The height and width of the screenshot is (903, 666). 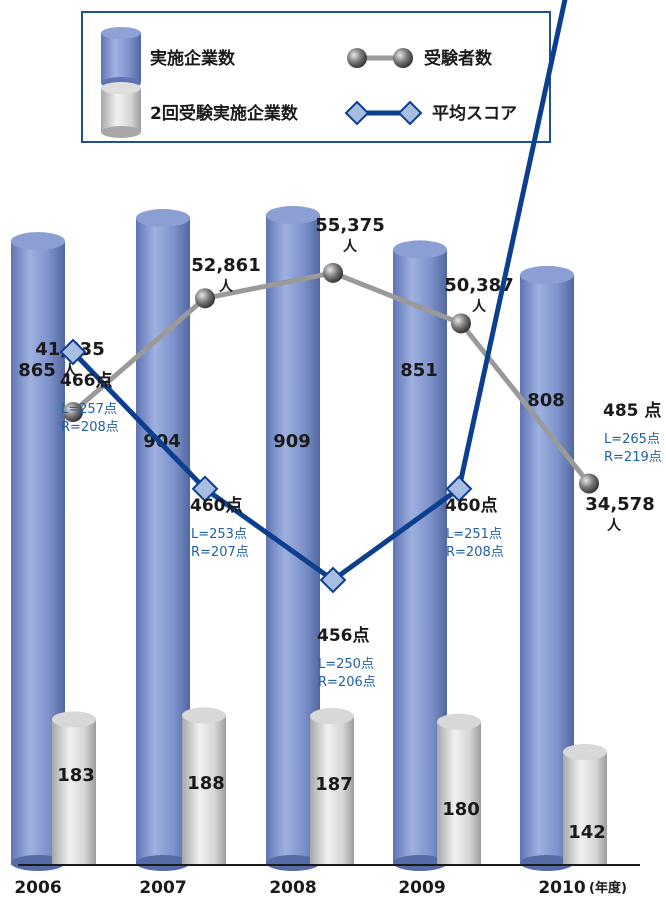 What do you see at coordinates (121, 110) in the screenshot?
I see `legend-icon-bar-gray` at bounding box center [121, 110].